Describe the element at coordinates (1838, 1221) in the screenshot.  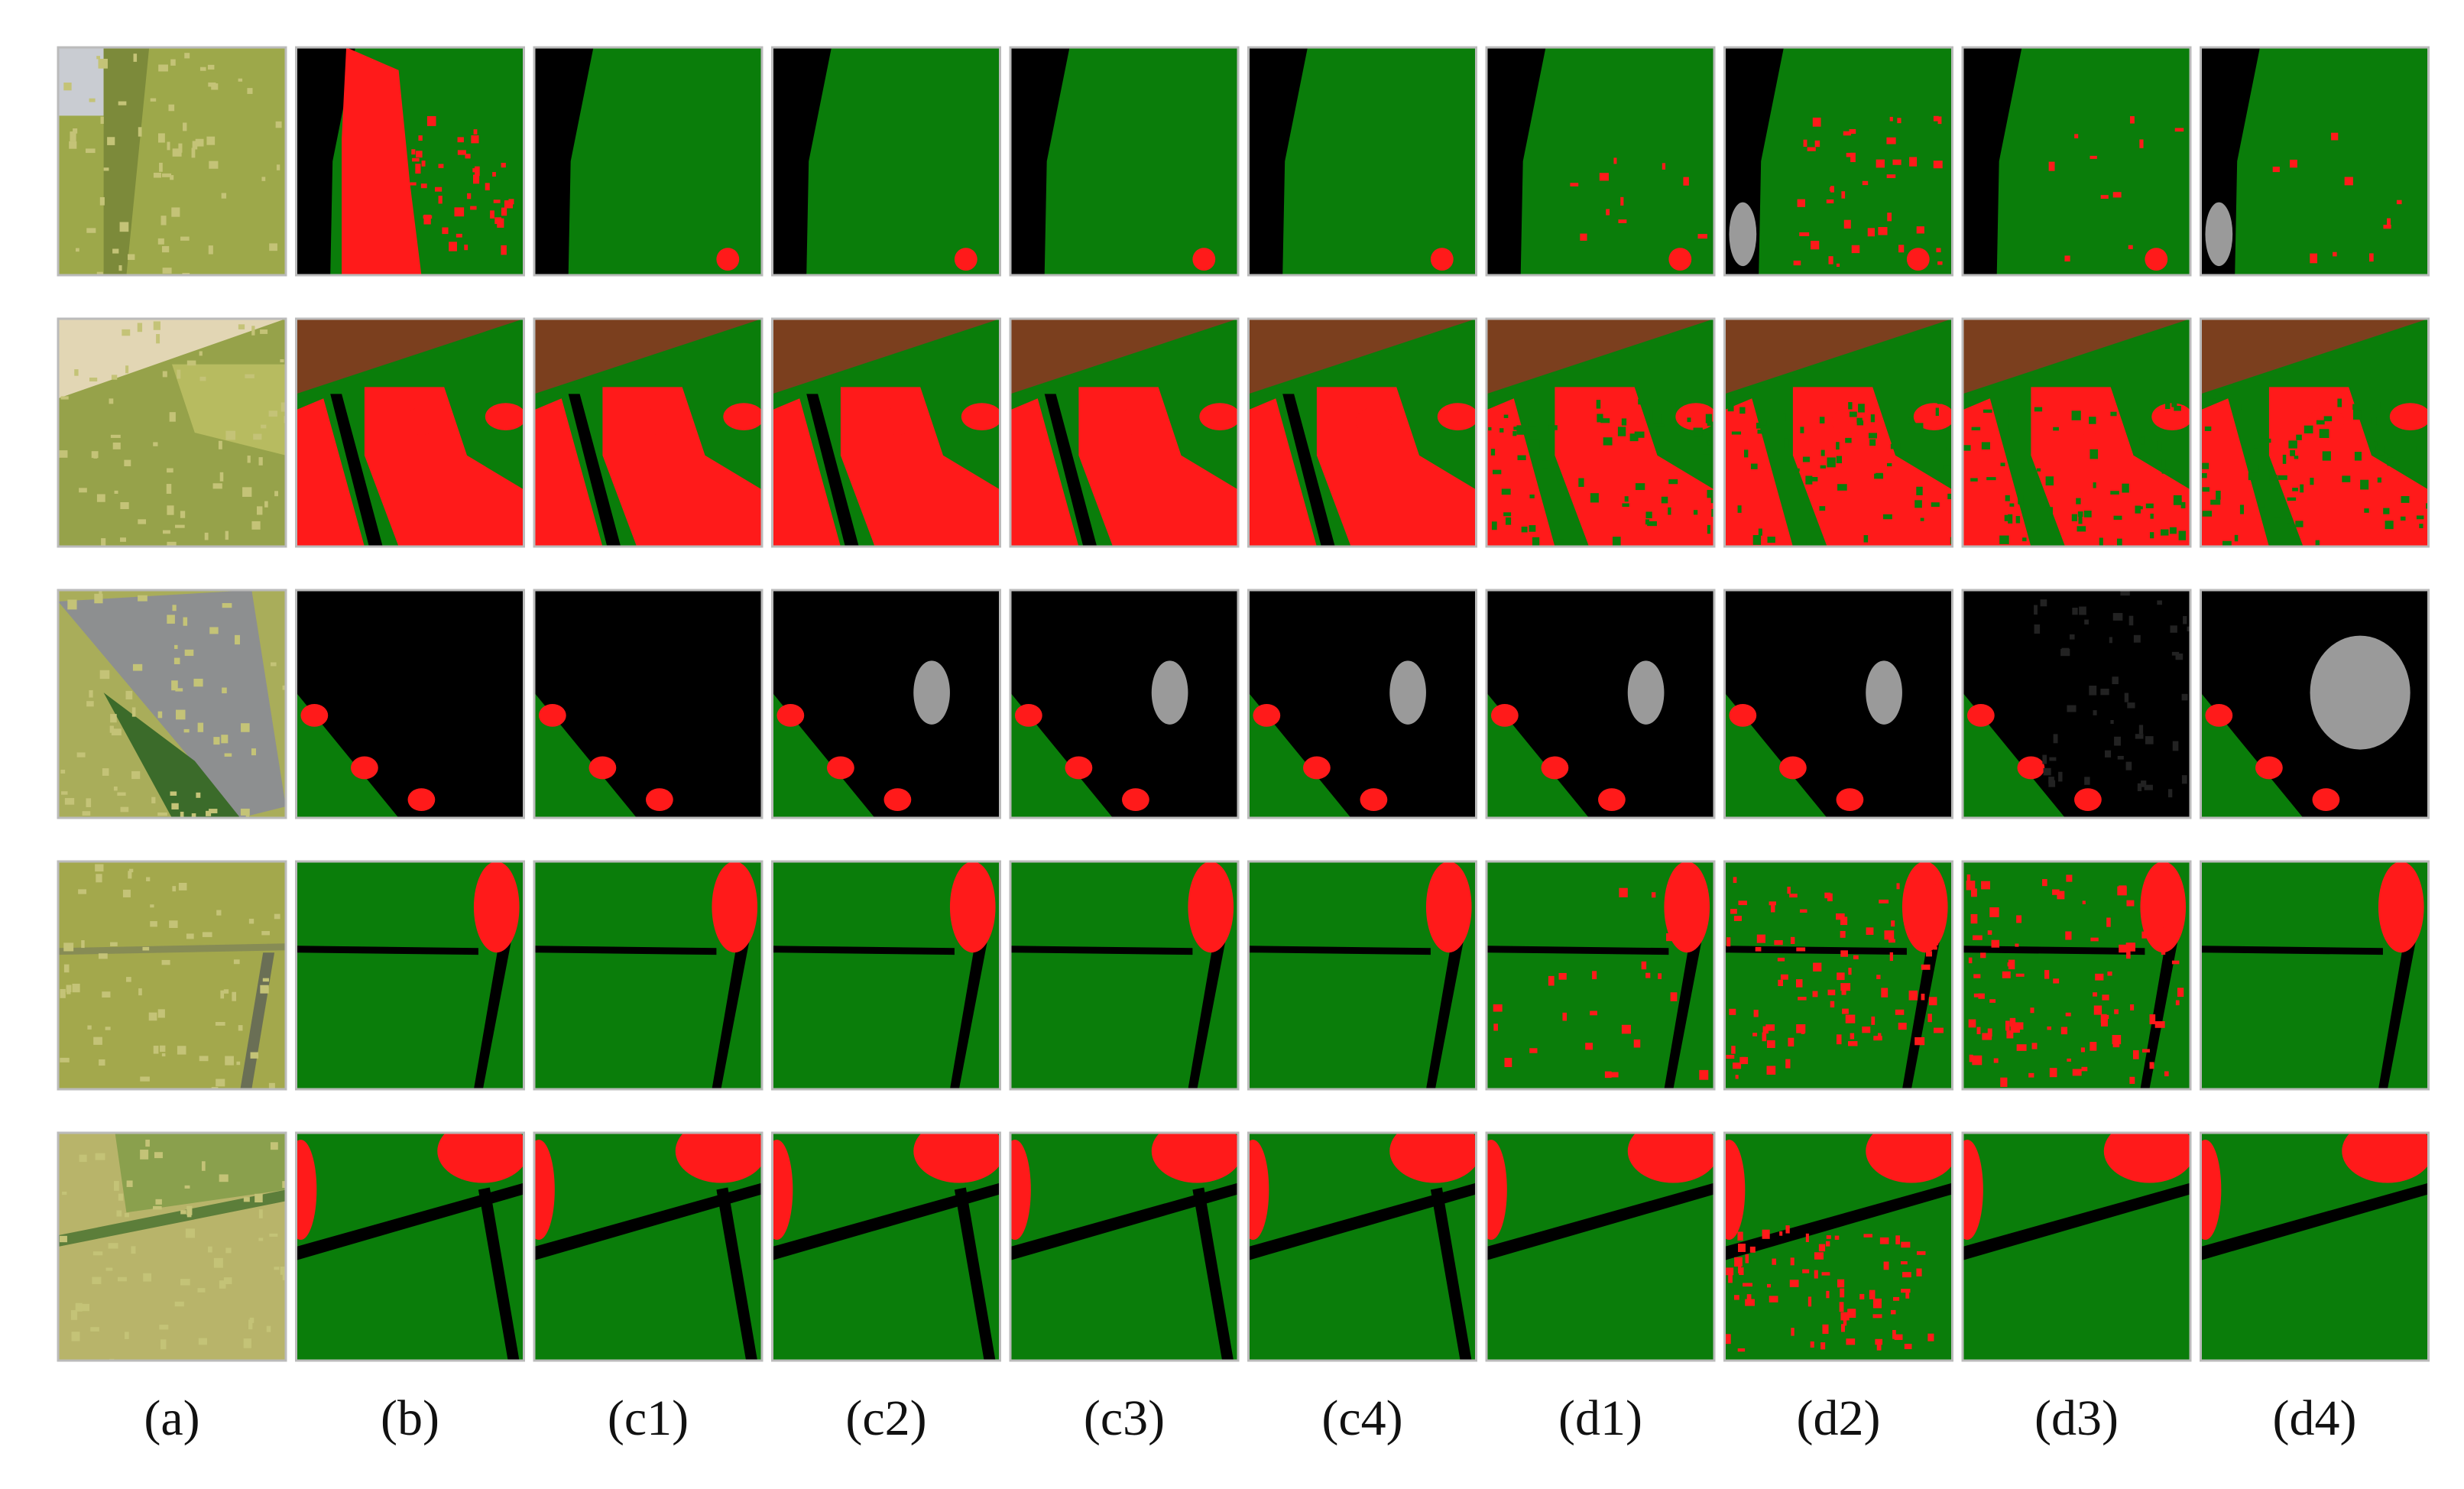
I see `ditch-region` at that location.